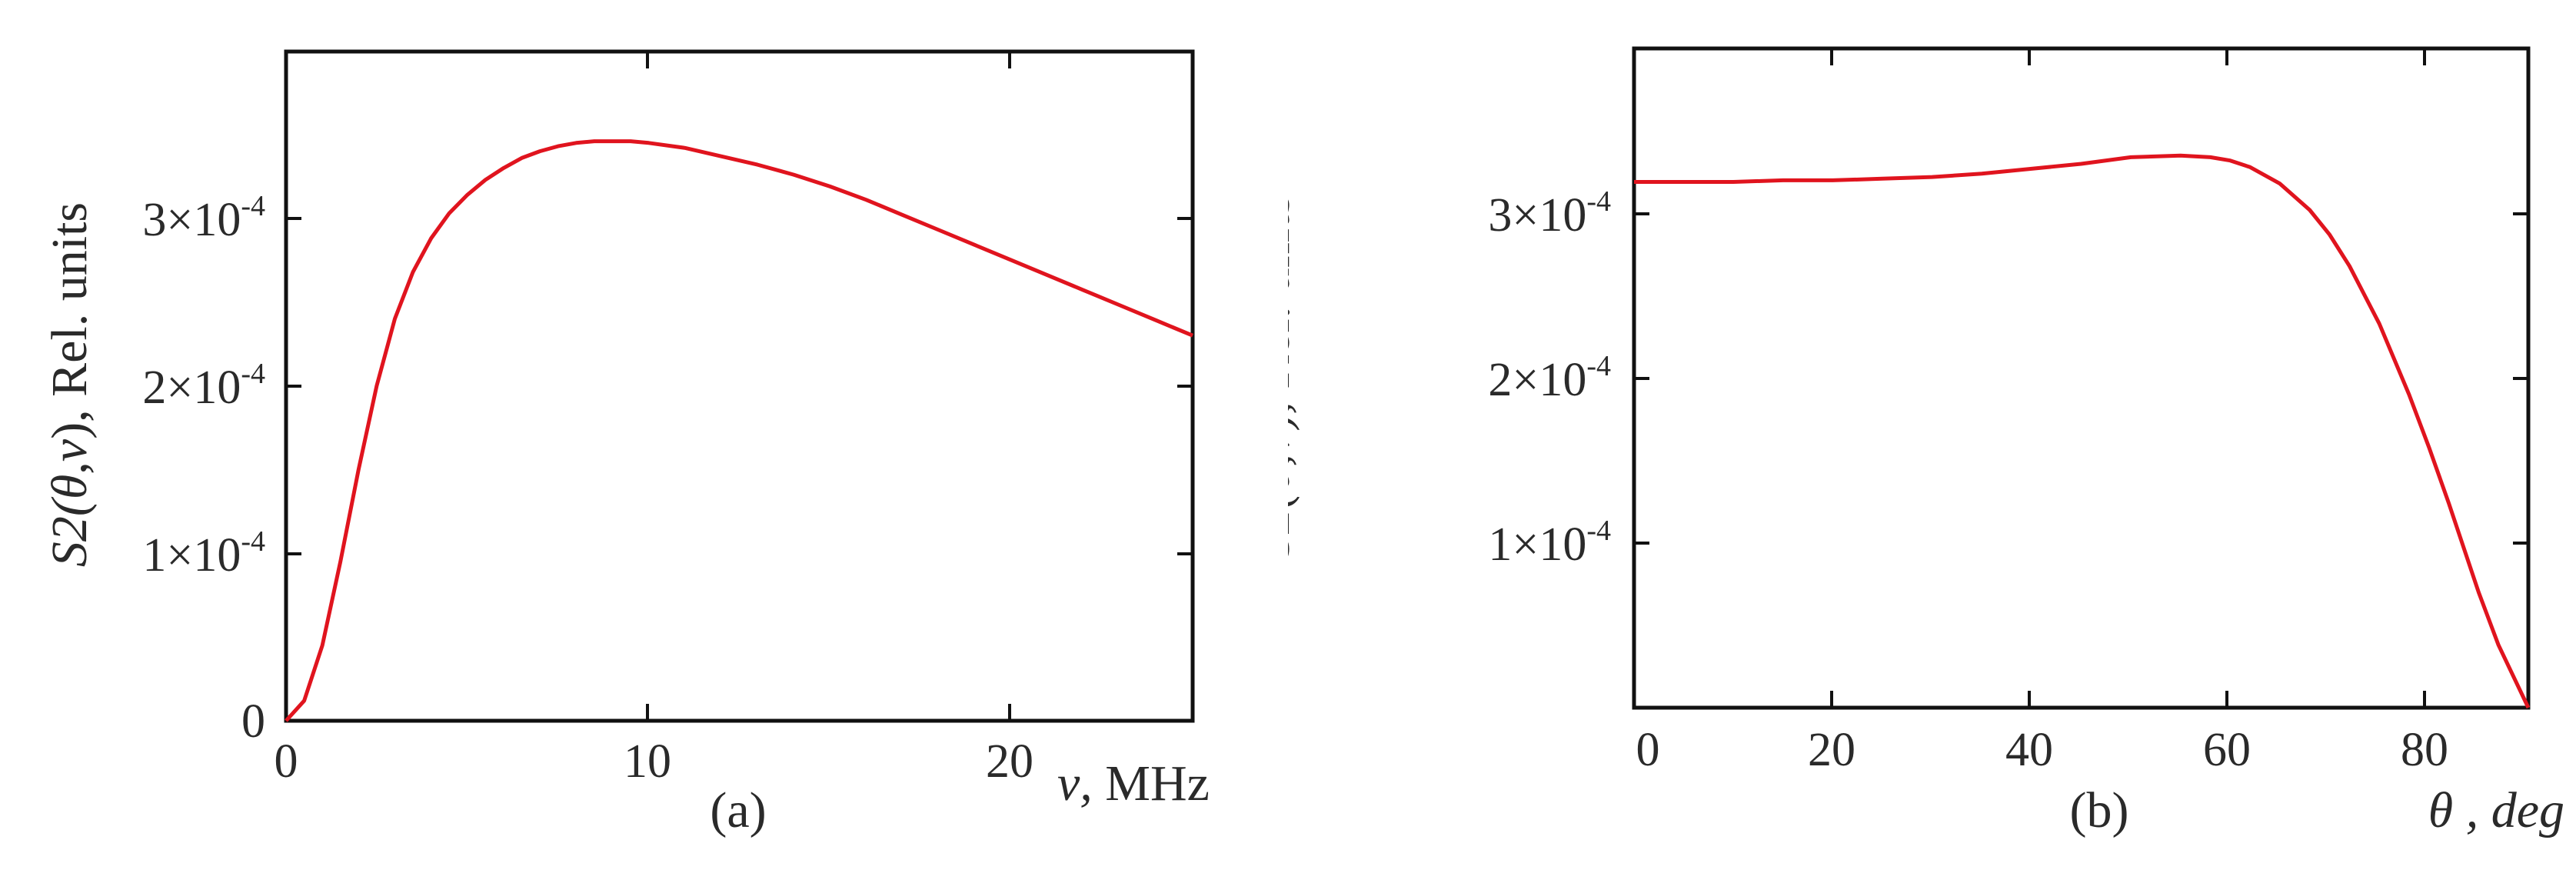 Image resolution: width=2576 pixels, height=870 pixels. I want to click on x-tick-labels-b: 0 20 40 60 80, so click(2043, 750).